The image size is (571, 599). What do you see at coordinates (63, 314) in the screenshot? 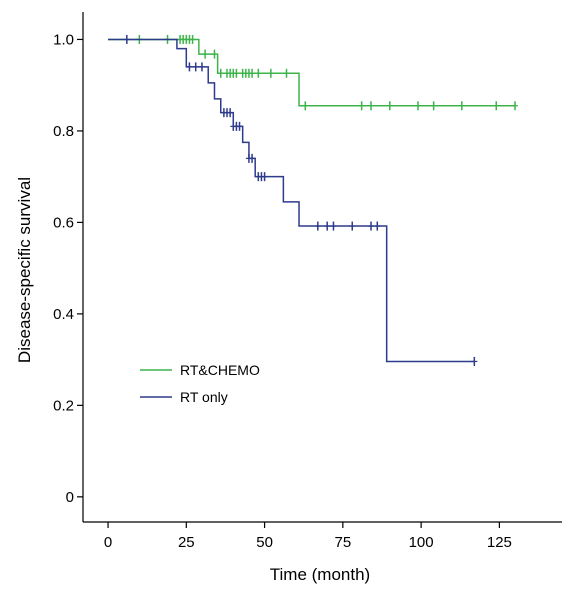
I see `y-tick-label: 0.4` at bounding box center [63, 314].